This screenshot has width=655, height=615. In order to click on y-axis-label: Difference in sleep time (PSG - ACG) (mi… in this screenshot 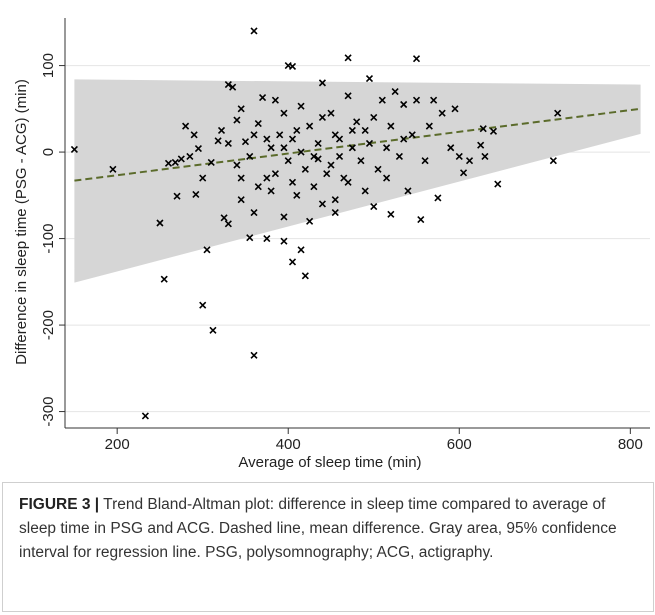, I will do `click(21, 222)`.